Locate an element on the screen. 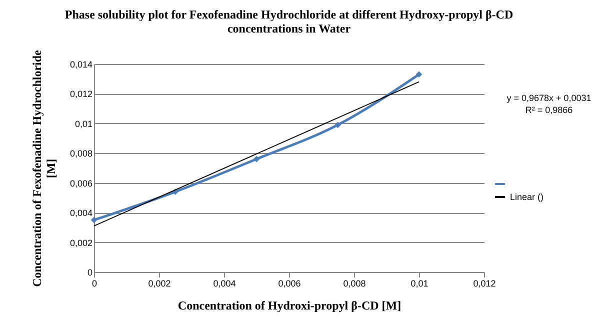 The width and height of the screenshot is (612, 330). y-tick-label: 0,004 is located at coordinates (81, 213).